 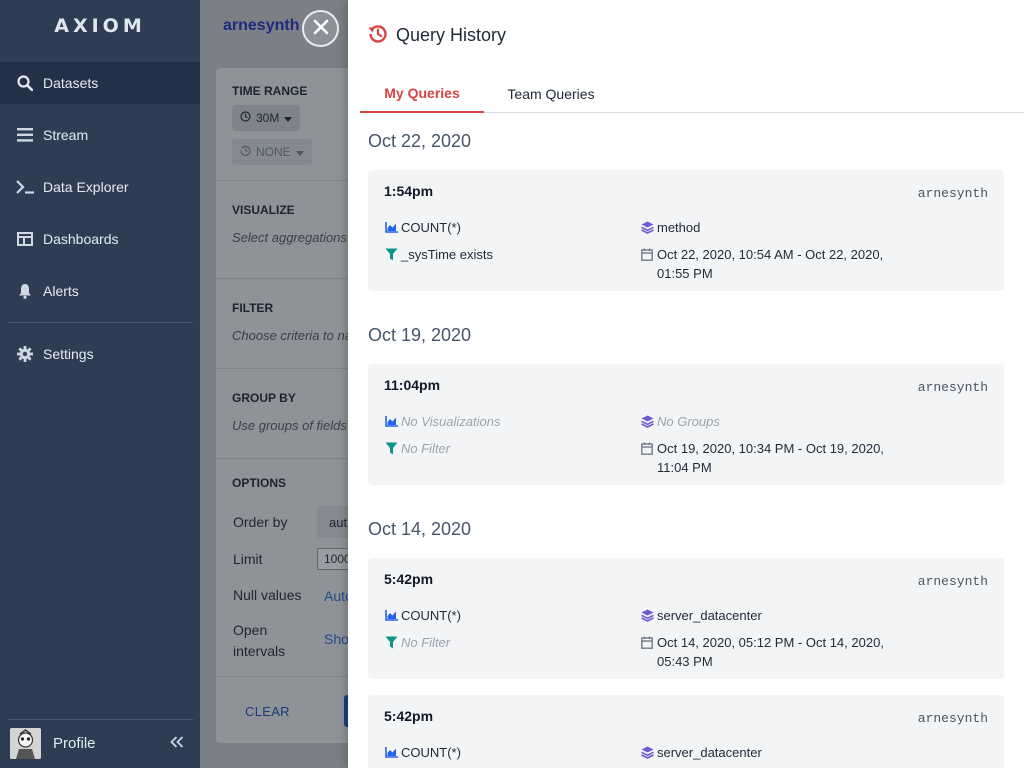 What do you see at coordinates (451, 35) in the screenshot?
I see `drawer-title: Query History` at bounding box center [451, 35].